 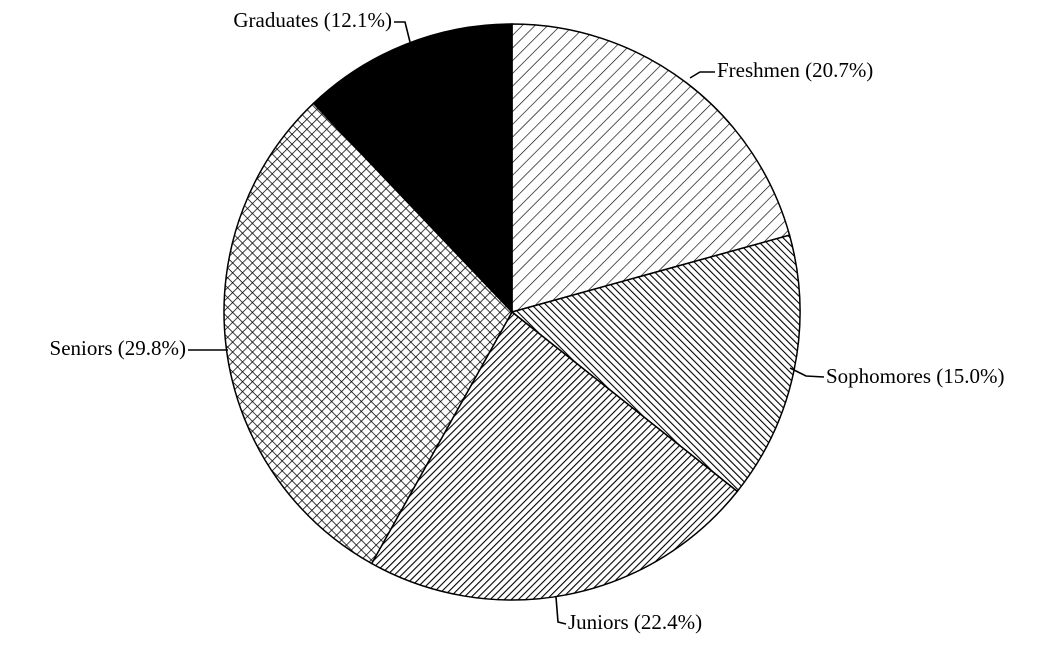 What do you see at coordinates (118, 348) in the screenshot?
I see `slice-label: Seniors (29.8%)` at bounding box center [118, 348].